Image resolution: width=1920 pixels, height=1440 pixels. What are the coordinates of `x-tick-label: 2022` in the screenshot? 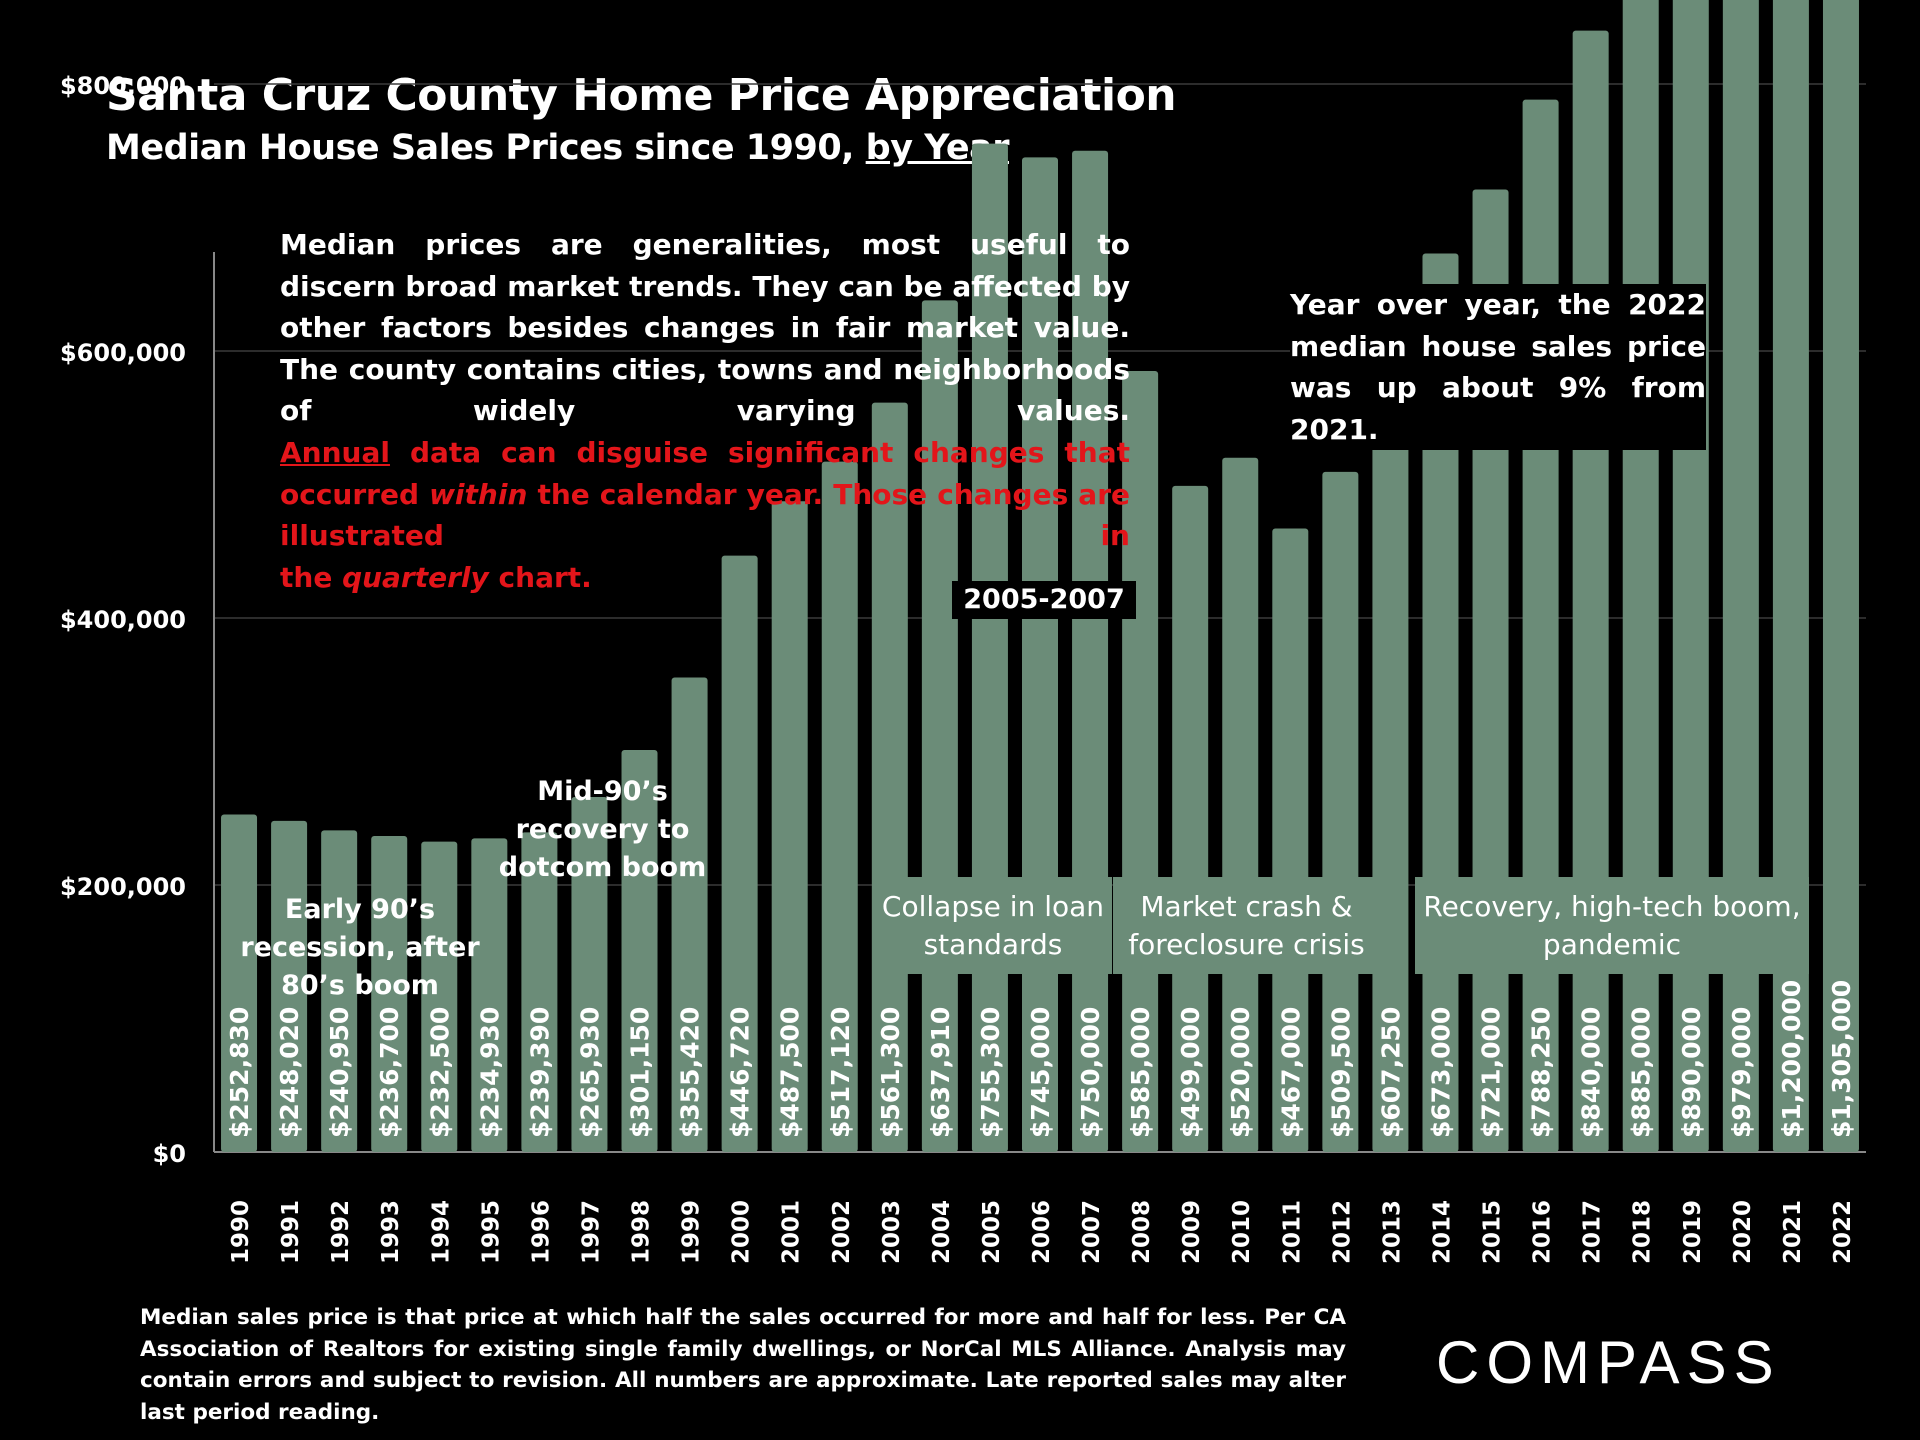 It's located at (1843, 1232).